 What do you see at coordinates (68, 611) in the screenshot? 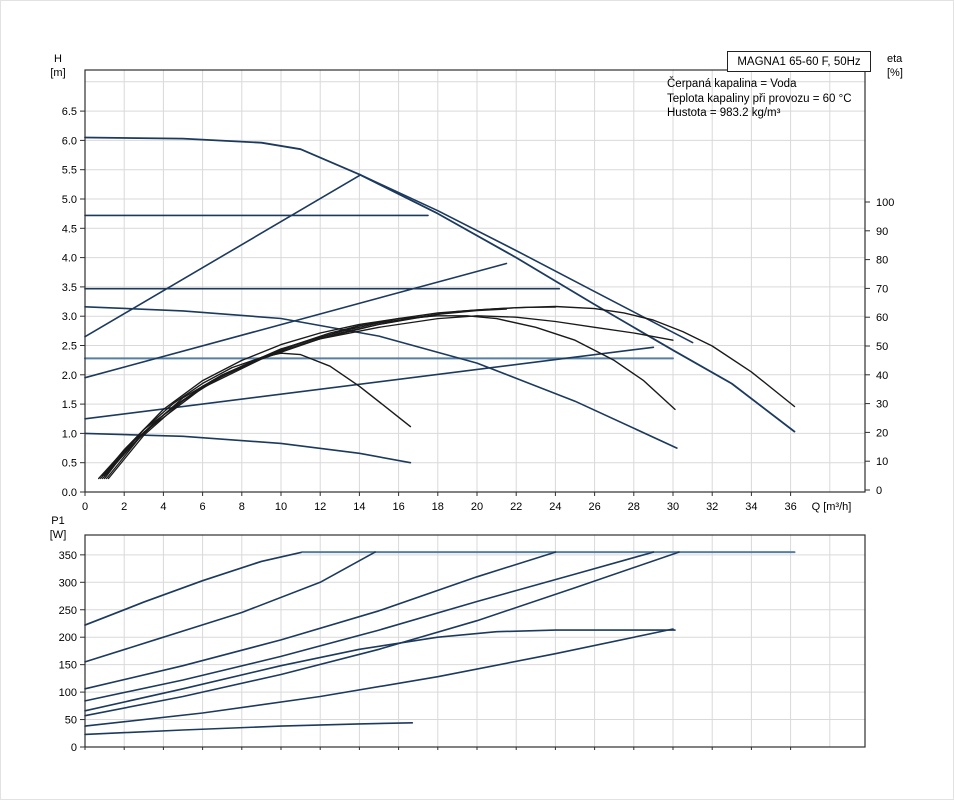
I see `y-left-tick-label: 250` at bounding box center [68, 611].